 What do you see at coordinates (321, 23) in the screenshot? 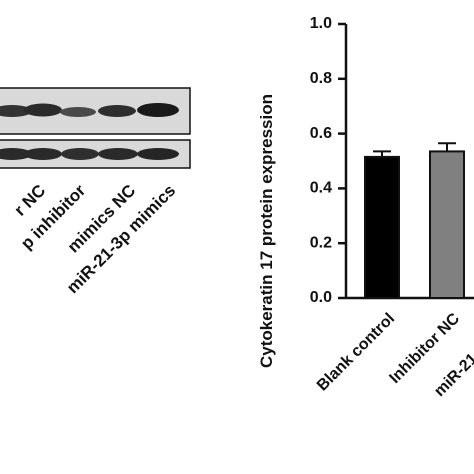
I see `y-tick-label: 1.0` at bounding box center [321, 23].